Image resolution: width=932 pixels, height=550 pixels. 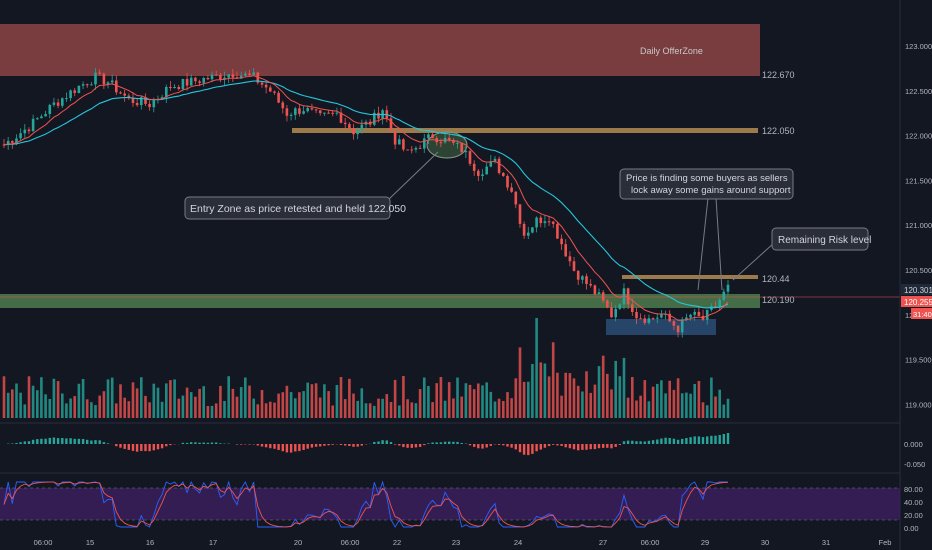 What do you see at coordinates (914, 464) in the screenshot?
I see `macd-tick-1: -0.050` at bounding box center [914, 464].